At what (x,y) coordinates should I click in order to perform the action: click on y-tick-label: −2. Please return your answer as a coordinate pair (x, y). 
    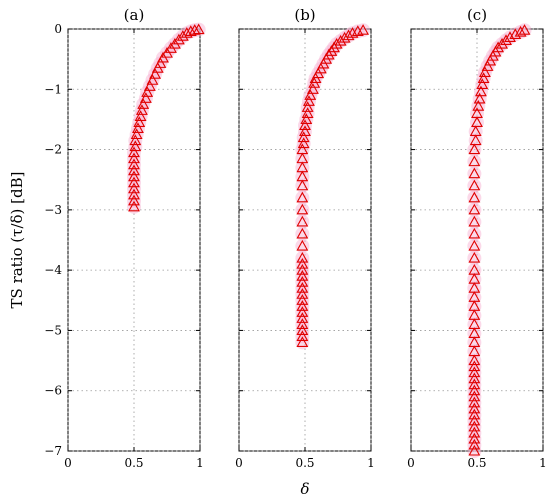
    Looking at the image, I should click on (53, 150).